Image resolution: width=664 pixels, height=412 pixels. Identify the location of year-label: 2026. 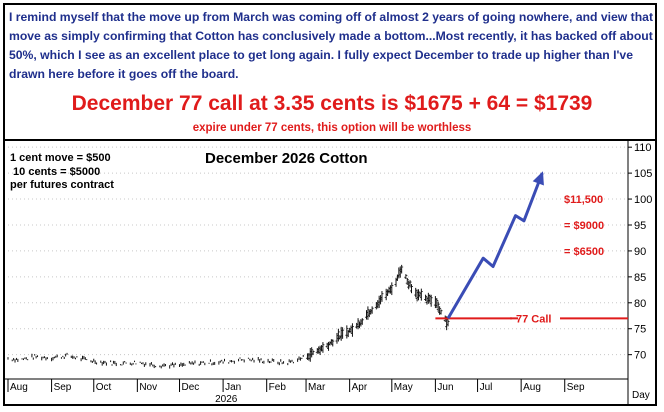
(226, 399).